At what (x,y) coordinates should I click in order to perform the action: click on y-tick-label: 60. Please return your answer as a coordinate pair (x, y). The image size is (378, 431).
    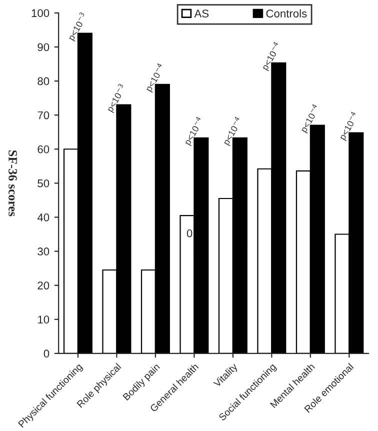
    Looking at the image, I should click on (44, 149).